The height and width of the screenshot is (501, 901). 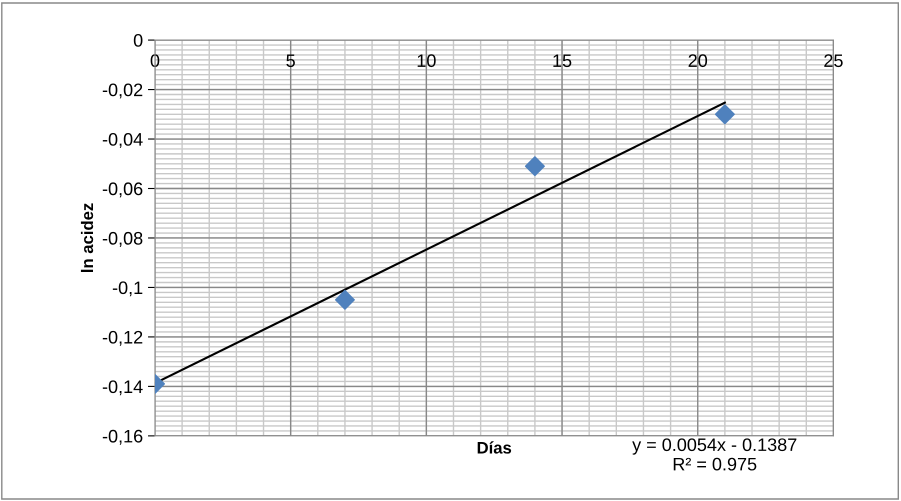 What do you see at coordinates (495, 447) in the screenshot?
I see `x-axis-title: Días` at bounding box center [495, 447].